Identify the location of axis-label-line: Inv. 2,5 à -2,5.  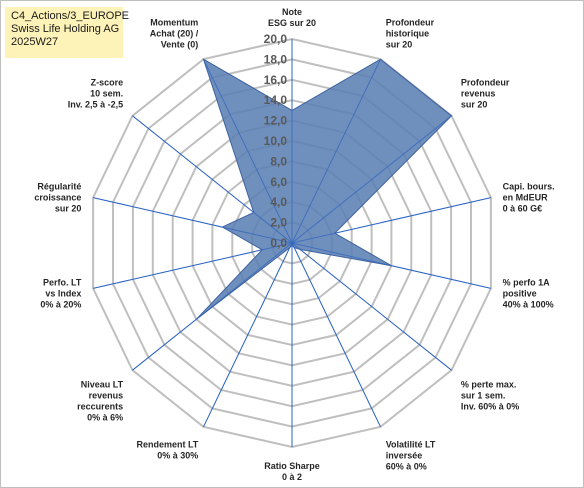
(95, 104).